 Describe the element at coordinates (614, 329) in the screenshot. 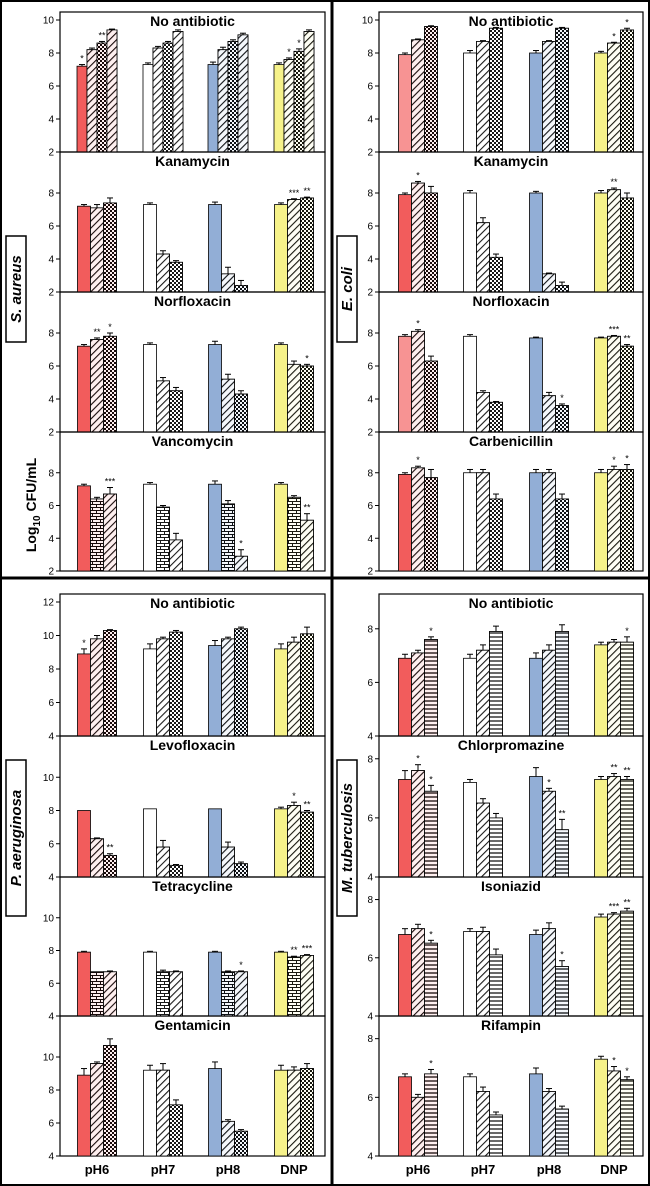

I see `significance-label: ***` at that location.